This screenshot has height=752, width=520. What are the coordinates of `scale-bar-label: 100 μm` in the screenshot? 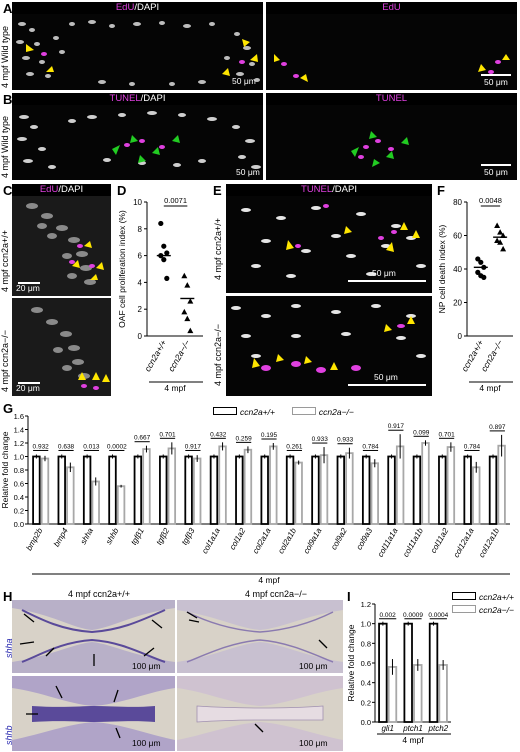 It's located at (313, 743).